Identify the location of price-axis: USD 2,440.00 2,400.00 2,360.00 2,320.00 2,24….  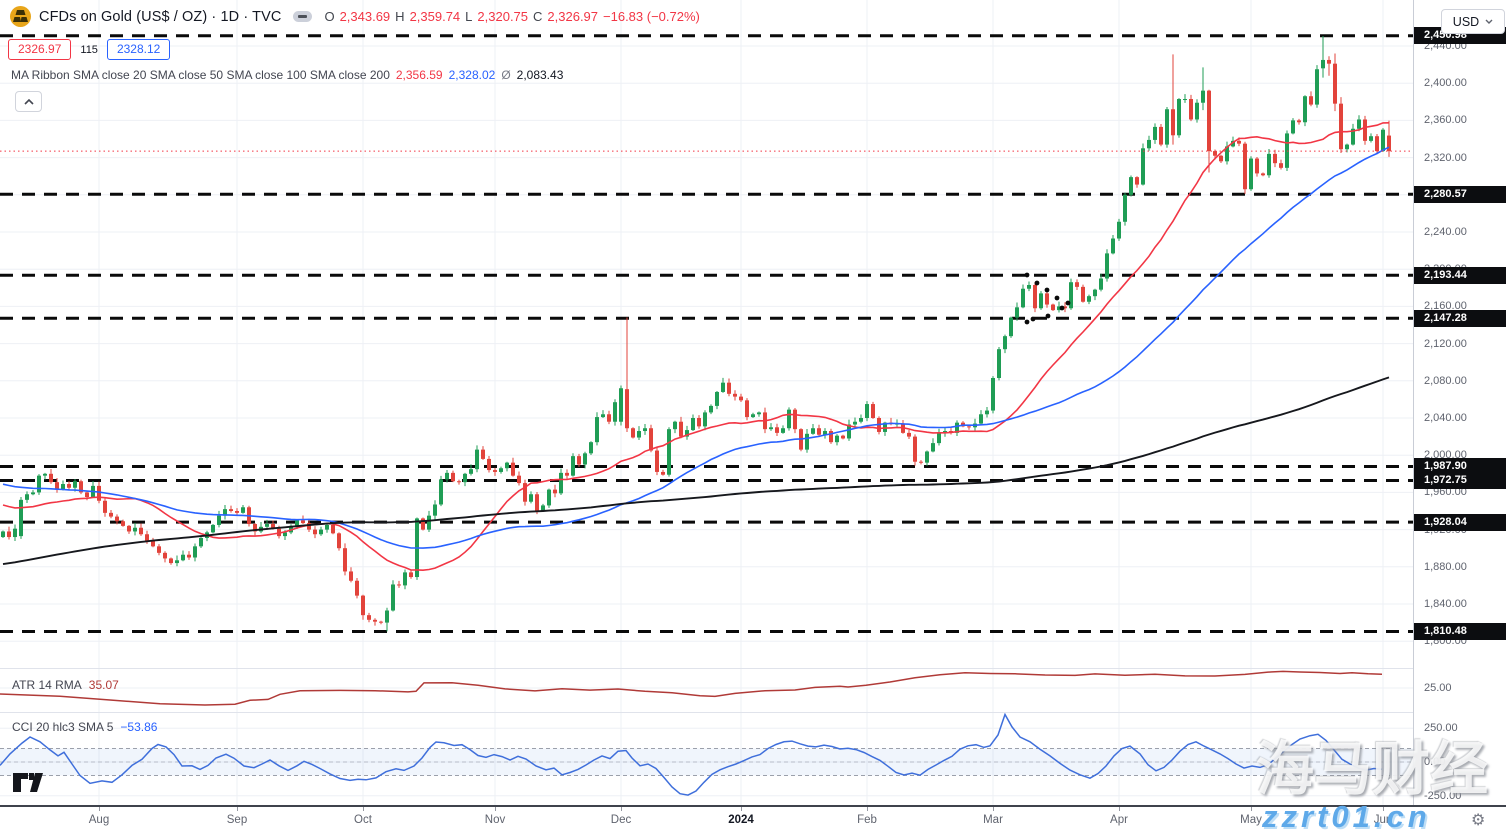
(1459, 402).